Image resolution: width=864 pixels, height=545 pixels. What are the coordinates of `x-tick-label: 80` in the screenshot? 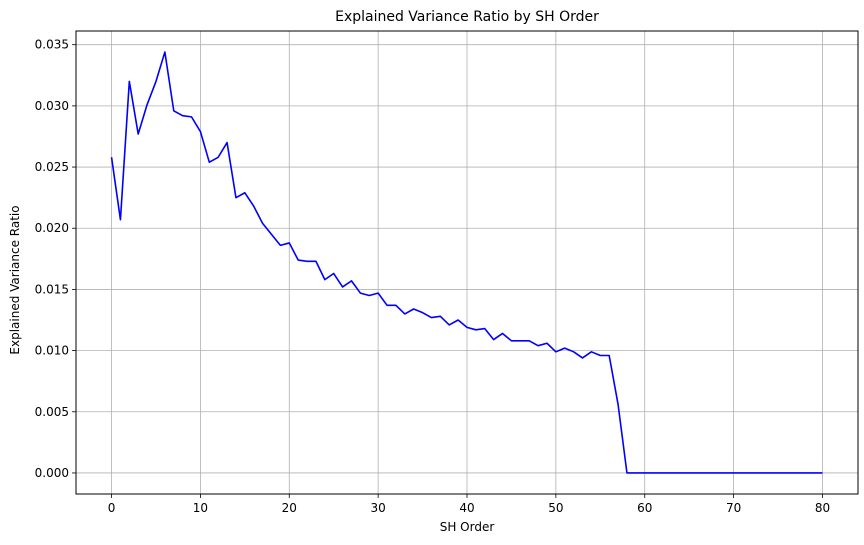 It's located at (822, 508).